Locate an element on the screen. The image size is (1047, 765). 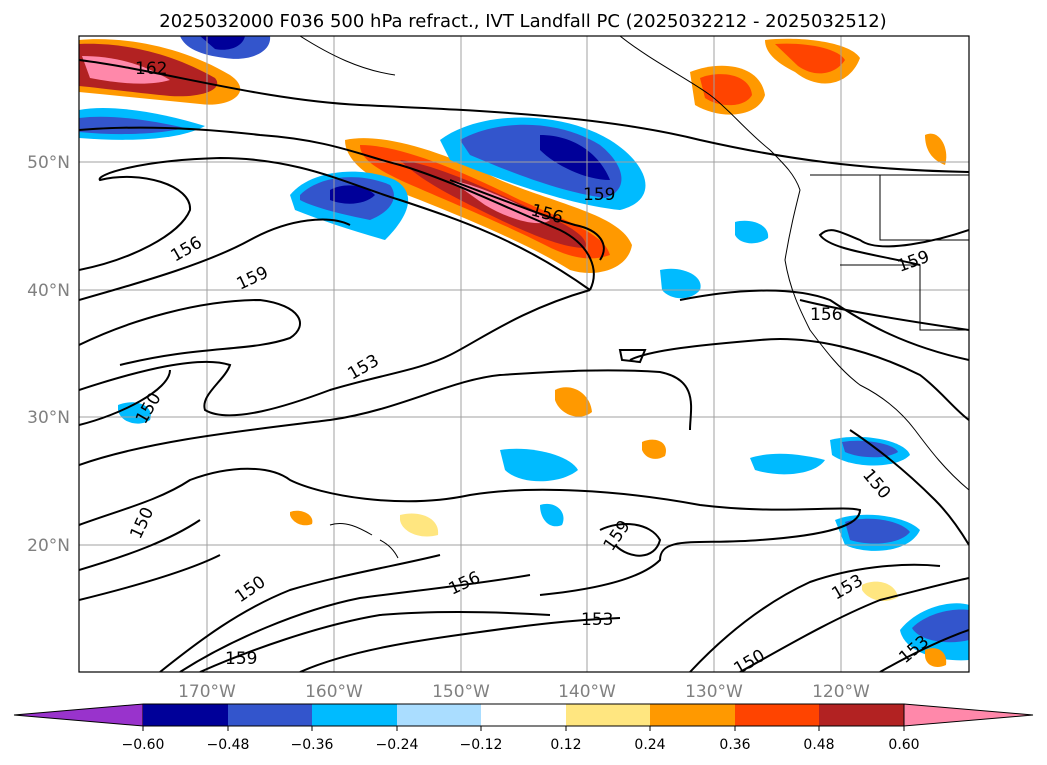
colorbar-tick-label: 0.60 is located at coordinates (903, 745).